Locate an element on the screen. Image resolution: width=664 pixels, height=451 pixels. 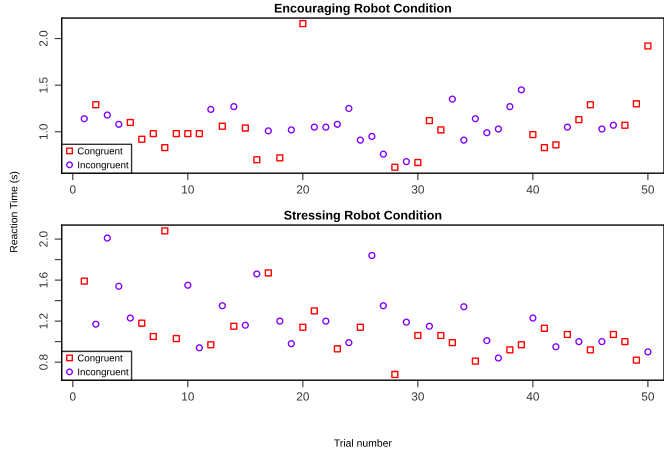
y-tick-label: 1.6 is located at coordinates (43, 280).